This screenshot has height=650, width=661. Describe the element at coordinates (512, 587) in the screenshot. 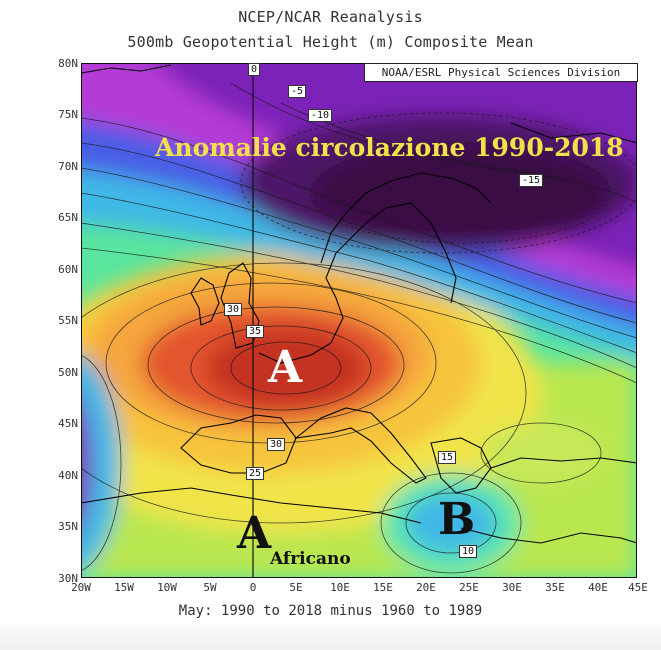

I see `lon-label: 30E` at that location.